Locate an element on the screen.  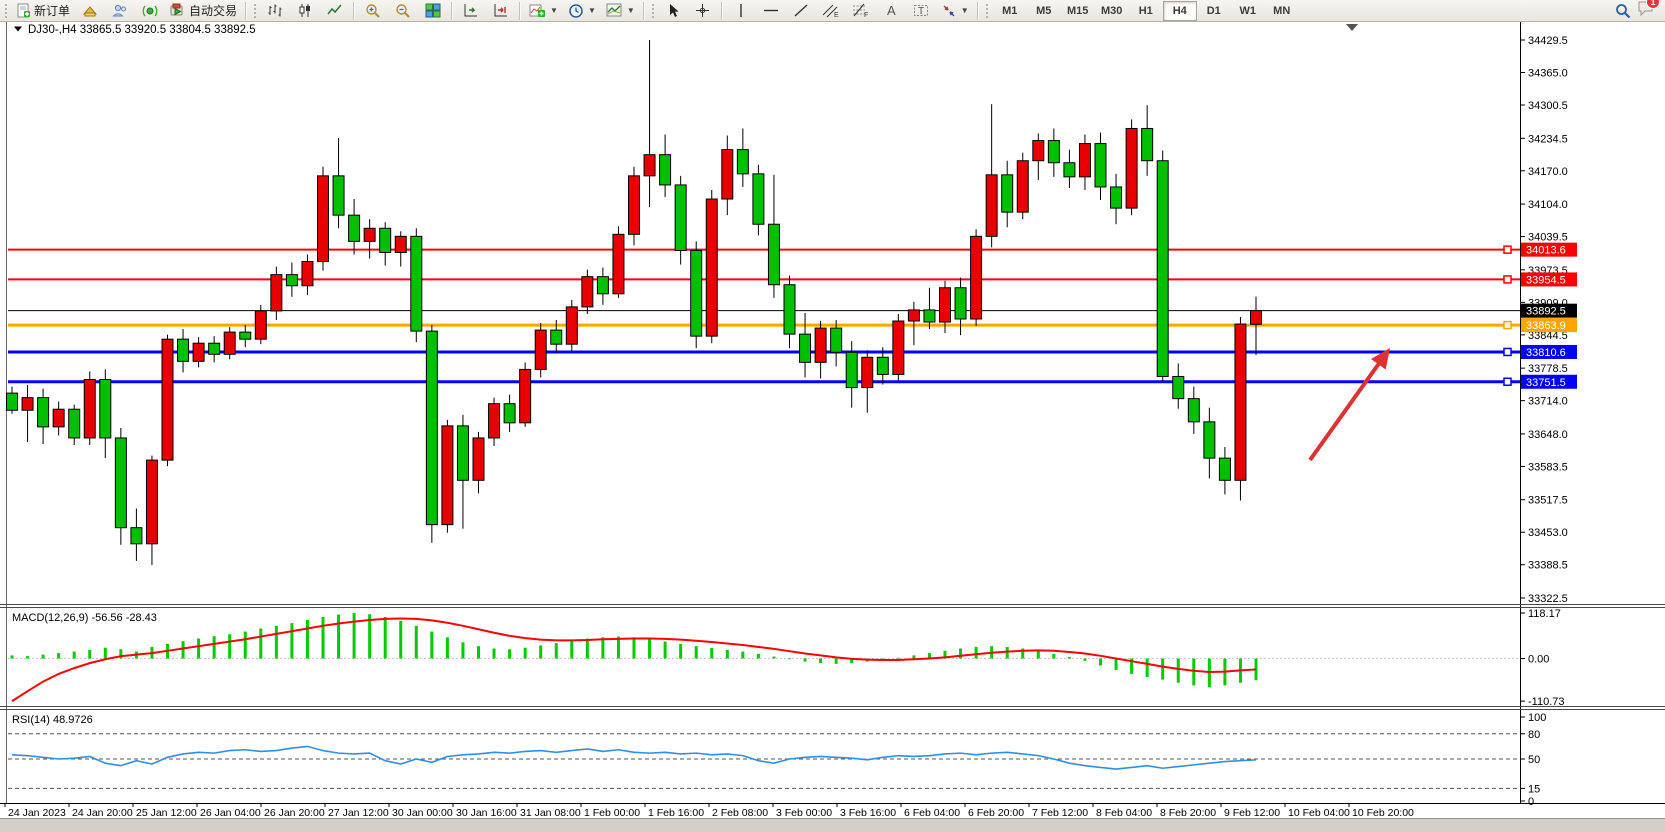
trendline-tool-button is located at coordinates (801, 11).